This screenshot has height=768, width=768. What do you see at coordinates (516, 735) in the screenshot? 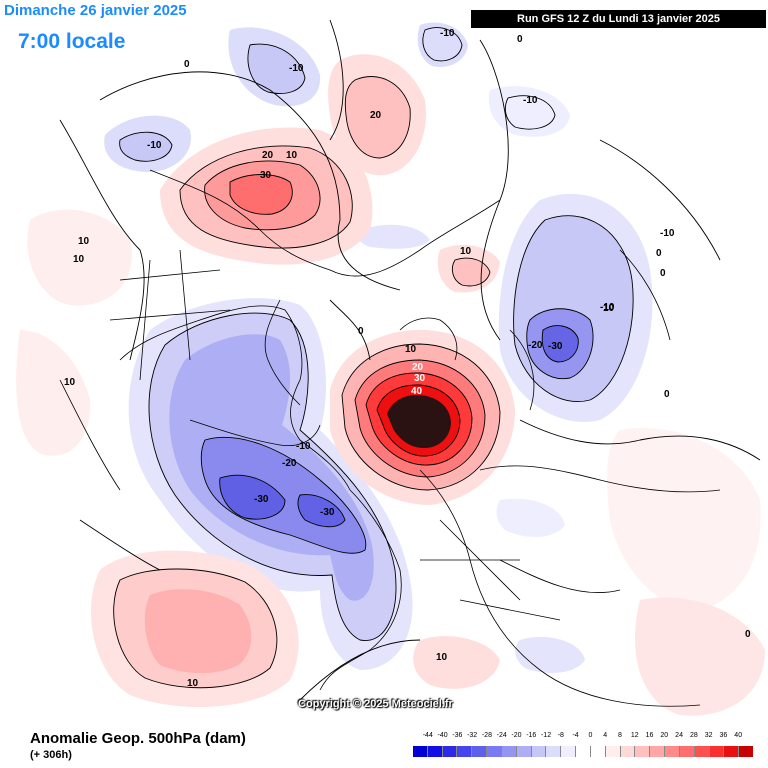
I see `legend-tick-label: -20` at bounding box center [516, 735].